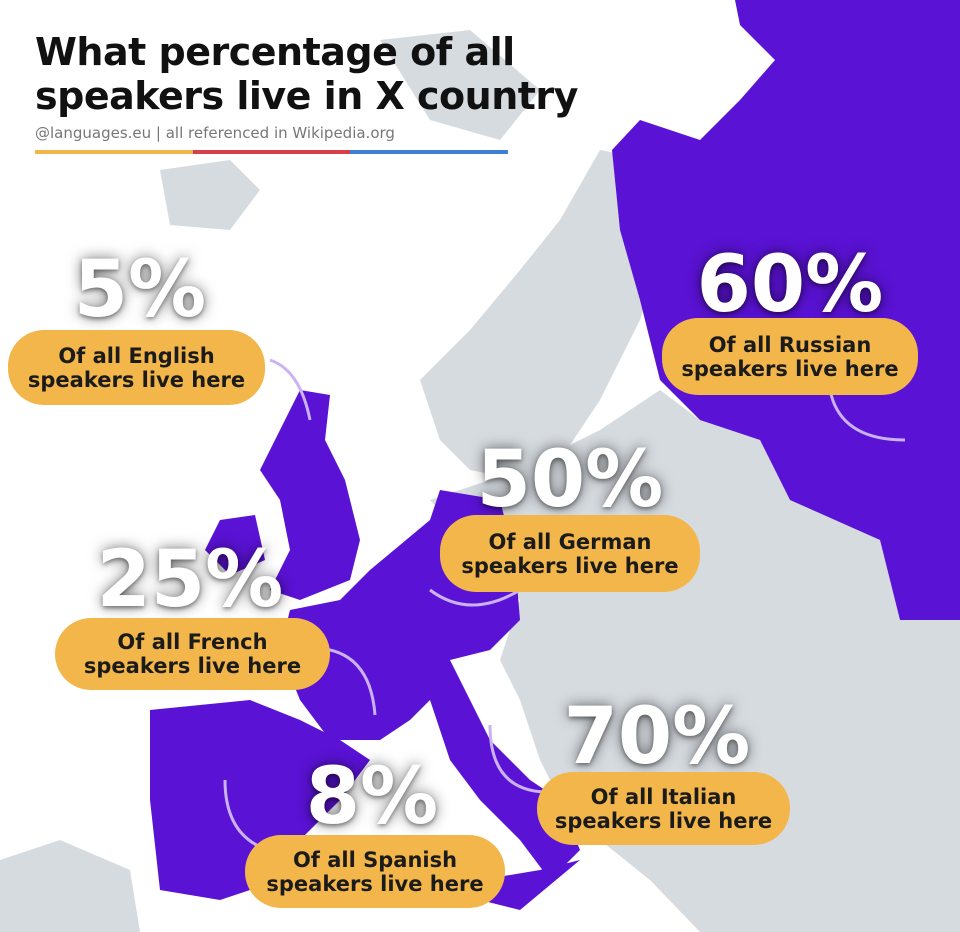 This screenshot has height=932, width=960. What do you see at coordinates (570, 480) in the screenshot?
I see `percent-label: 50%` at bounding box center [570, 480].